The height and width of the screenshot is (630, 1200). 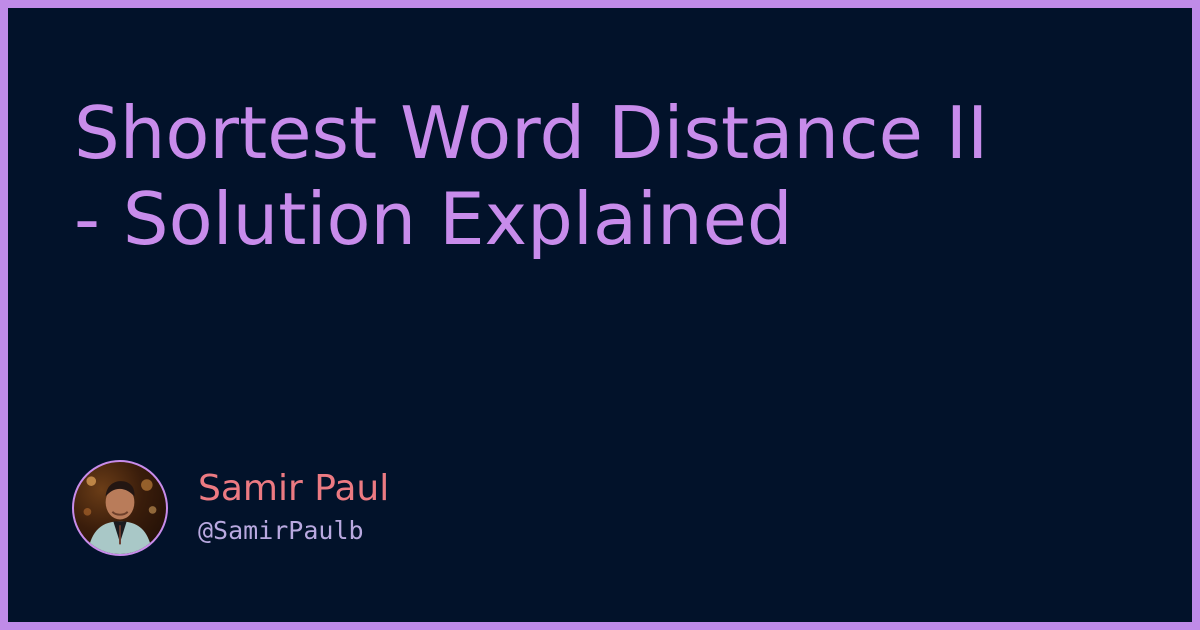 I want to click on author-name: Samir Paul, so click(x=294, y=488).